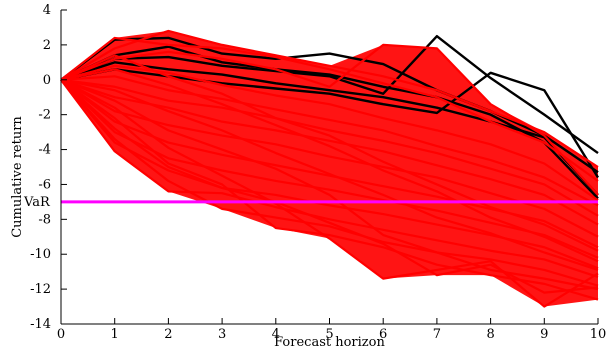  Describe the element at coordinates (37, 202) in the screenshot. I see `var-label: VaR` at that location.